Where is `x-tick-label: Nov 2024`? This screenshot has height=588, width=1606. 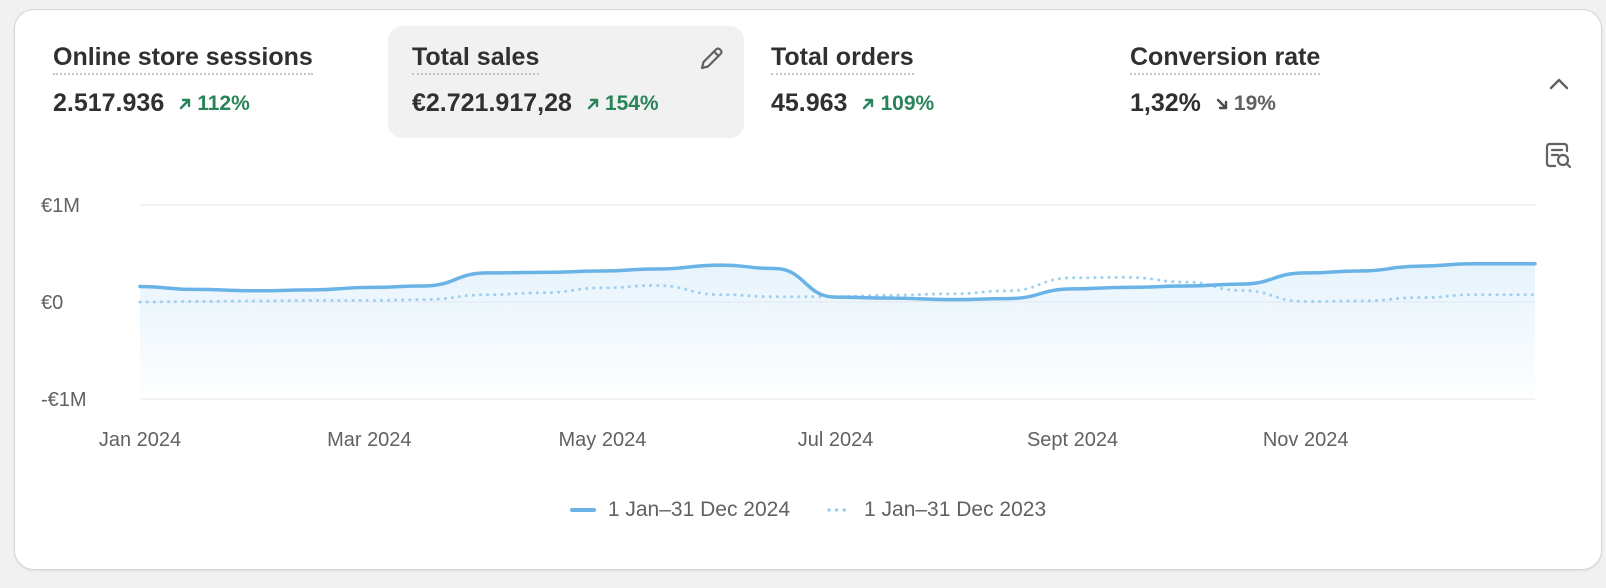 x-tick-label: Nov 2024 is located at coordinates (1306, 440).